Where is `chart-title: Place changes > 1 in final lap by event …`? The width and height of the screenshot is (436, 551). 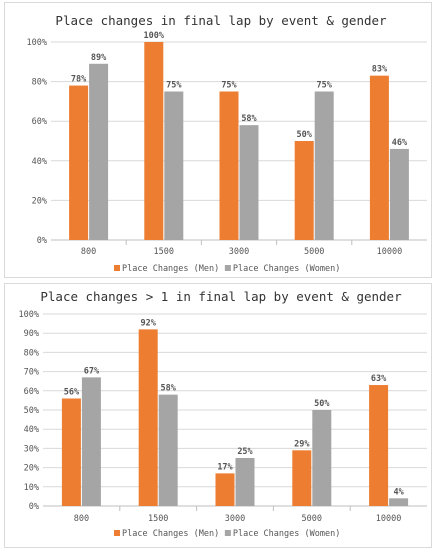
chart-title: Place changes > 1 in final lap by event … is located at coordinates (221, 296).